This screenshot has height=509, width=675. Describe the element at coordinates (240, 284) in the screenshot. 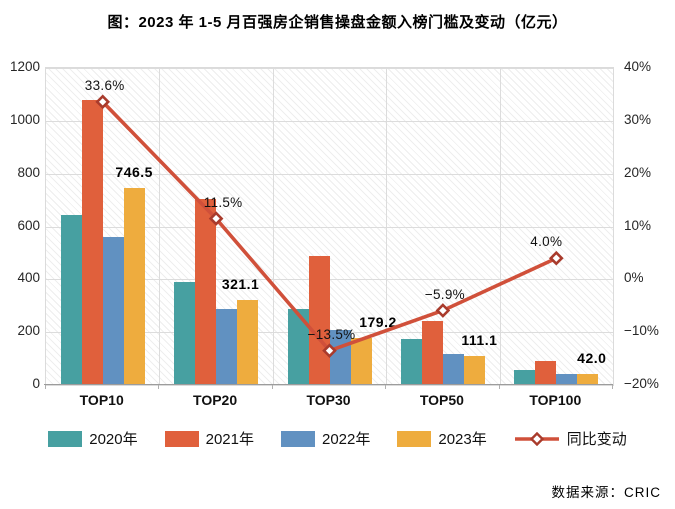

I see `bar-value-label: 321.1` at that location.